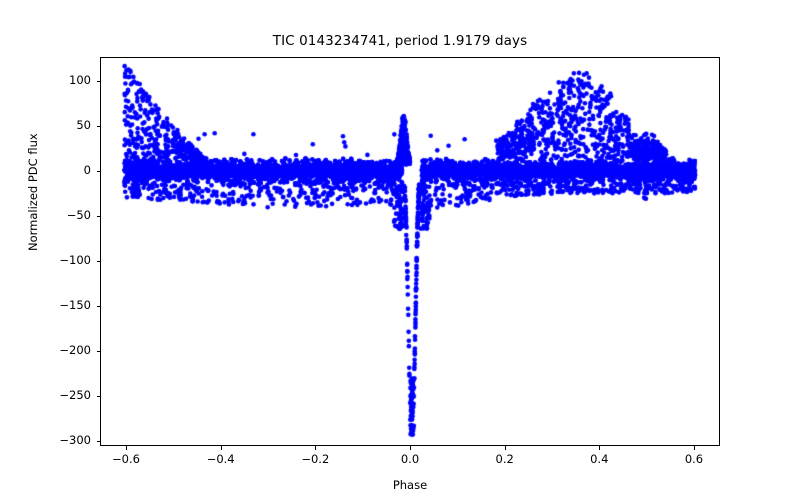  Describe the element at coordinates (220, 459) in the screenshot. I see `x-tick-label: −0.4` at that location.